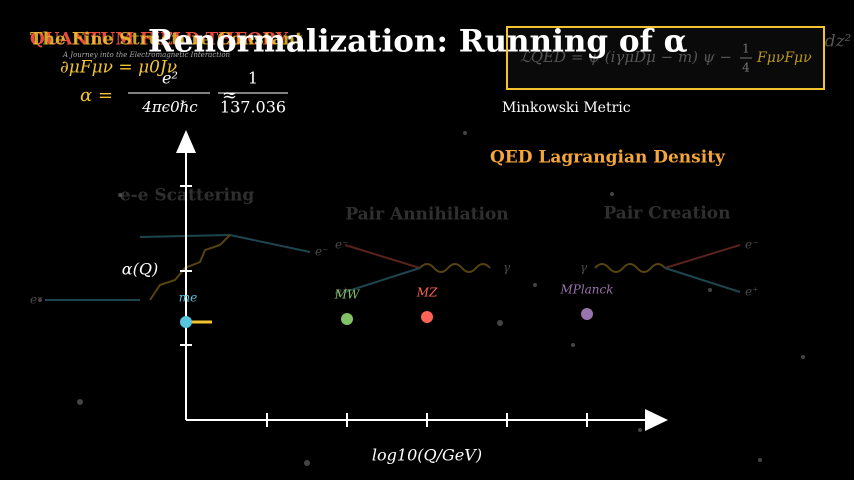 The height and width of the screenshot is (480, 854). I want to click on lagrangian-denominator: 4, so click(746, 68).